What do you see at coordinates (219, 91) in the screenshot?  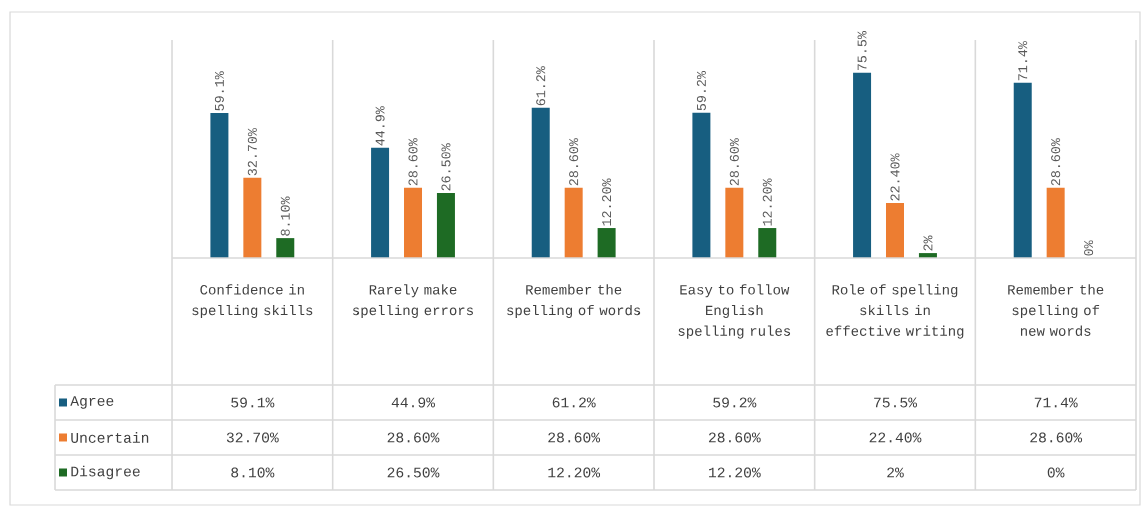 I see `text: 59.1%` at bounding box center [219, 91].